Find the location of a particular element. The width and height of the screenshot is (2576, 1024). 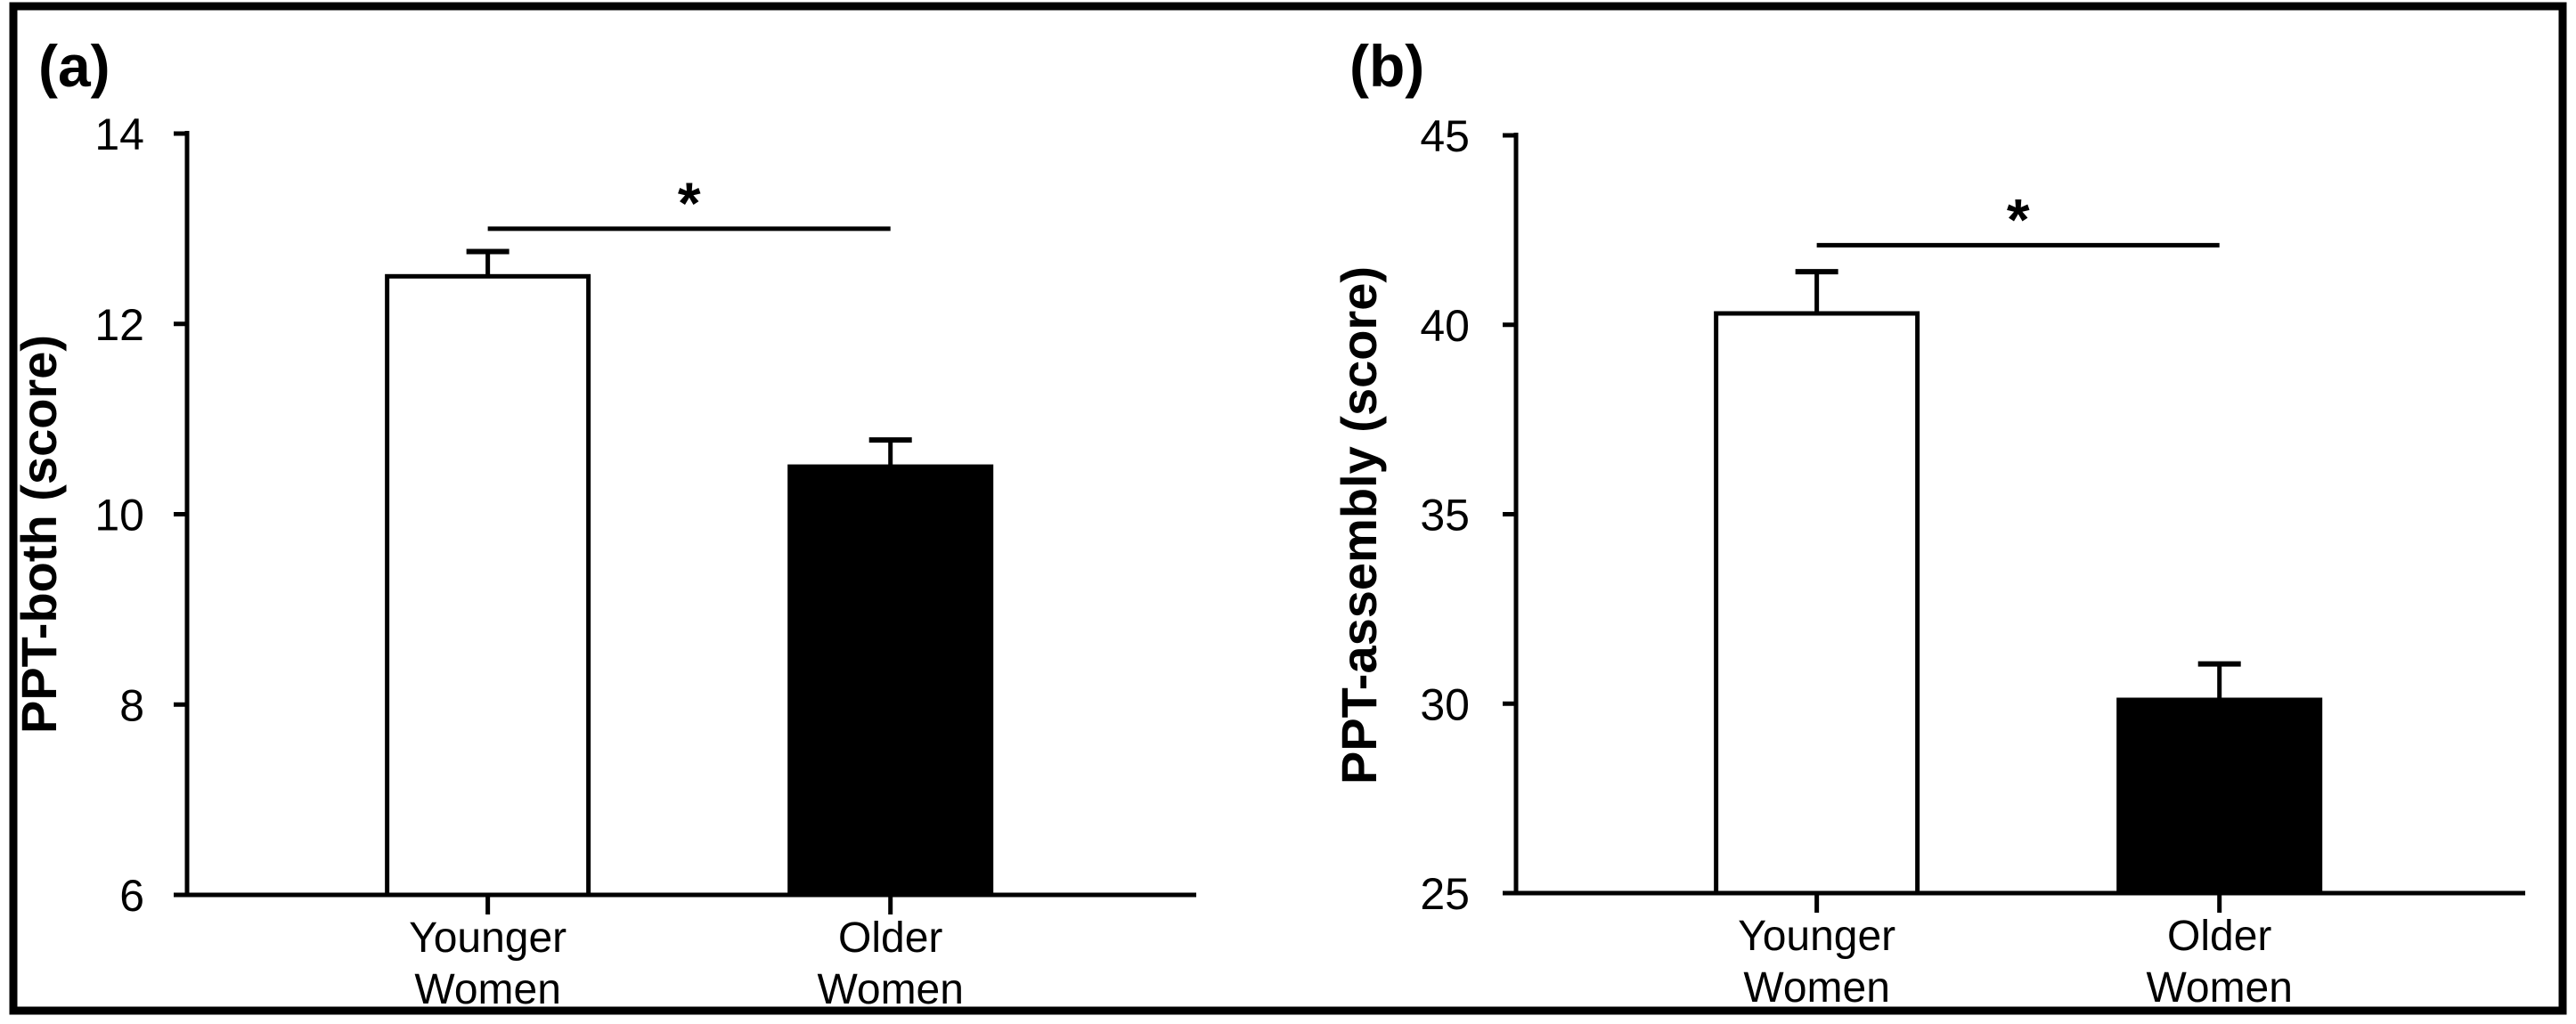

panel-label: (a) is located at coordinates (74, 66).